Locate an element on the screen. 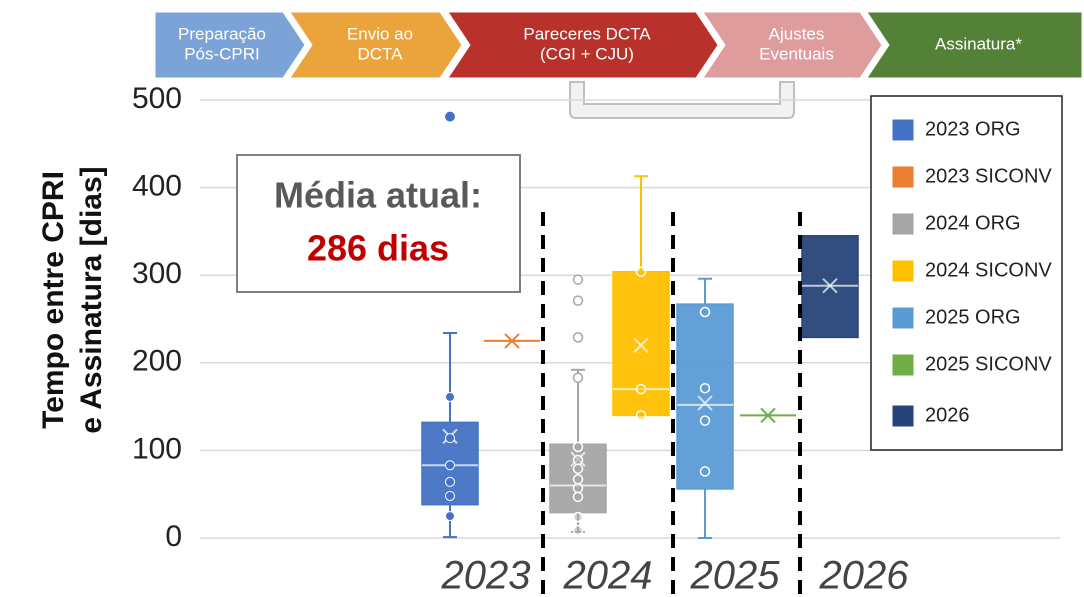  process-label: Pareceres DCTA is located at coordinates (587, 33).